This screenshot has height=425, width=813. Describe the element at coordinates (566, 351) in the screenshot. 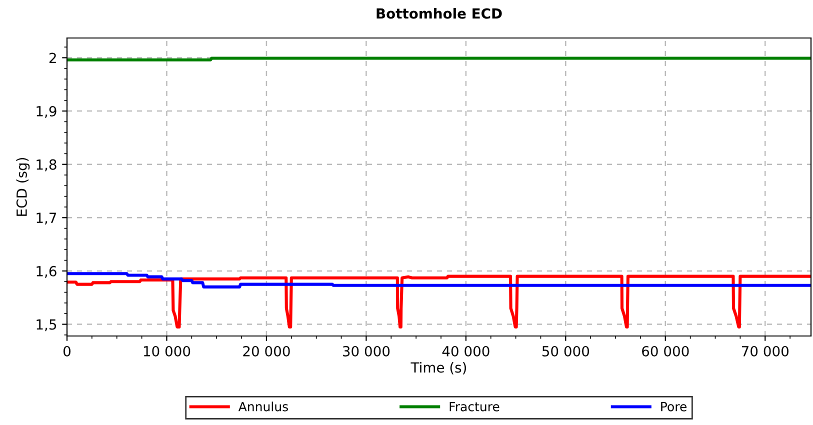

I see `x-tick-label: 50 000` at that location.